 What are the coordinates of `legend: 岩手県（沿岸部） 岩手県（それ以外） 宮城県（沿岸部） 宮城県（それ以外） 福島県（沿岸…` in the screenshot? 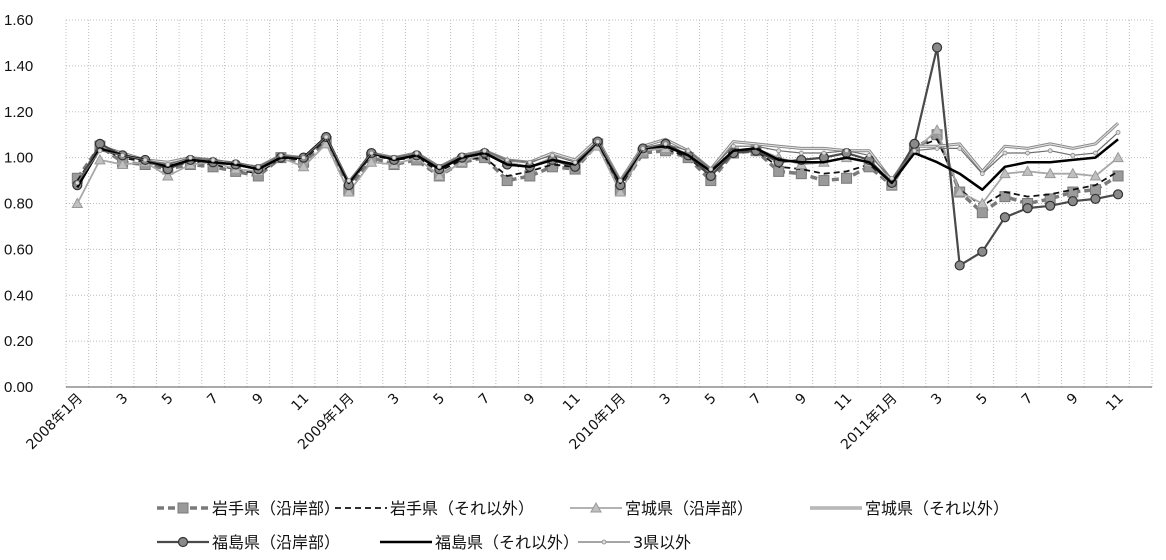 It's located at (583, 525).